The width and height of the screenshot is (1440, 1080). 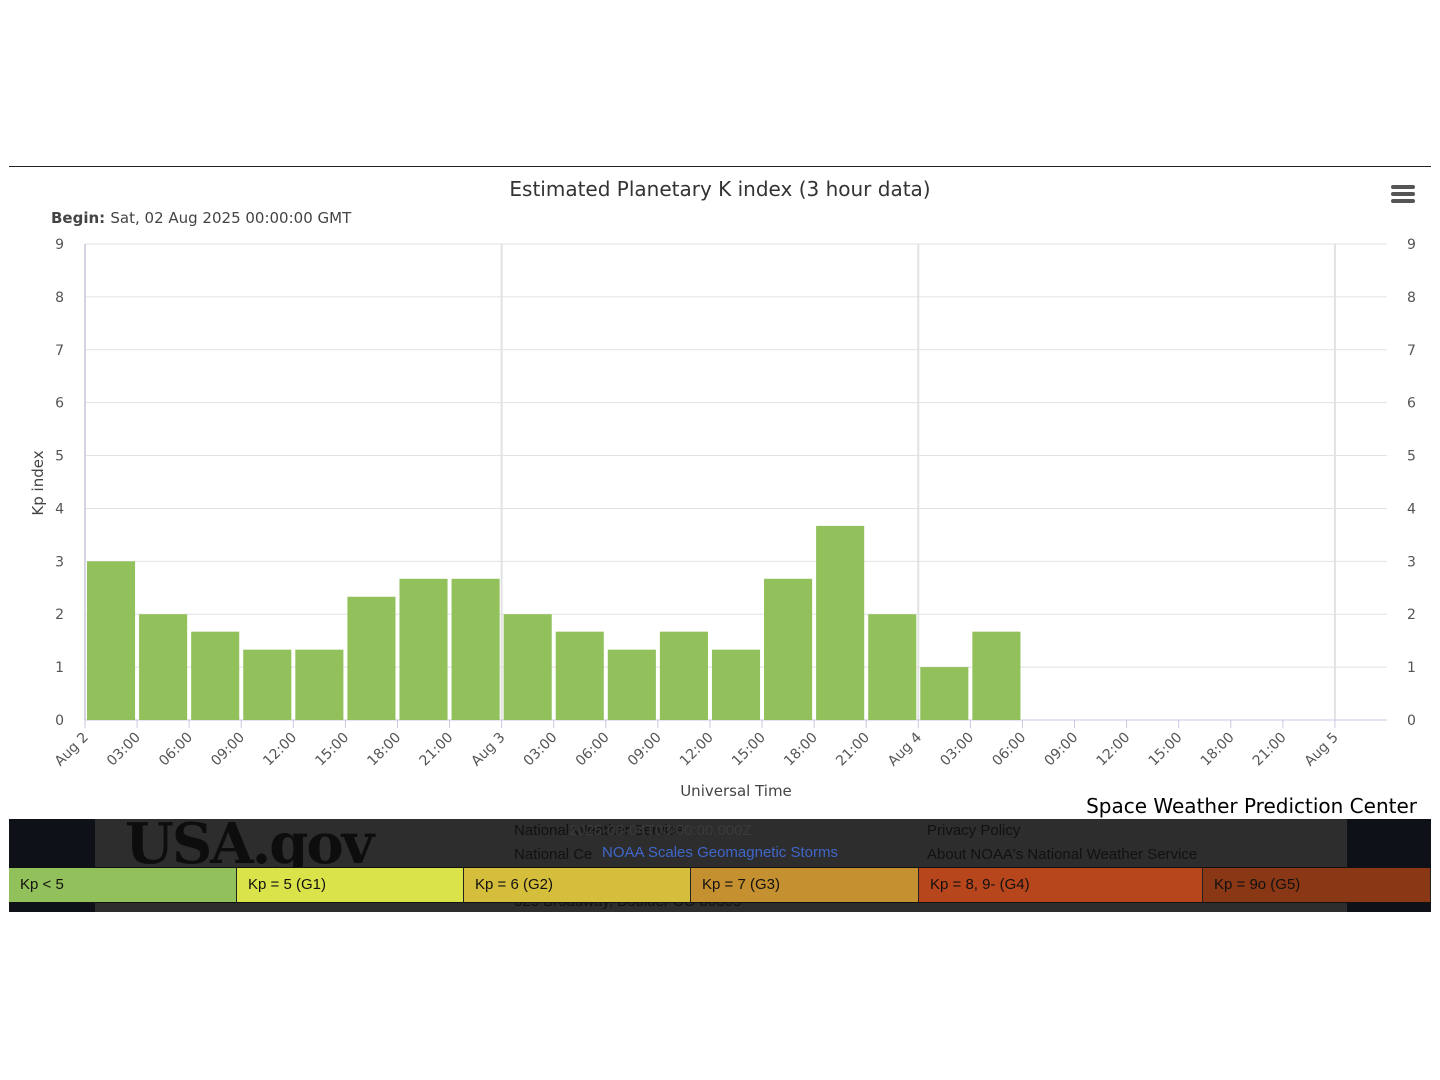 I want to click on credit-text: Space Weather Prediction Center, so click(x=1251, y=806).